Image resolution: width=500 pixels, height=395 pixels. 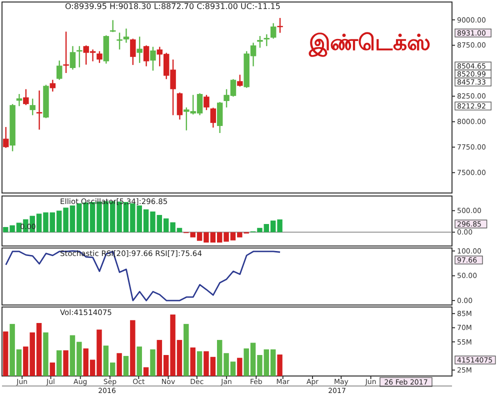 What do you see at coordinates (143, 276) in the screenshot?
I see `line-series` at bounding box center [143, 276].